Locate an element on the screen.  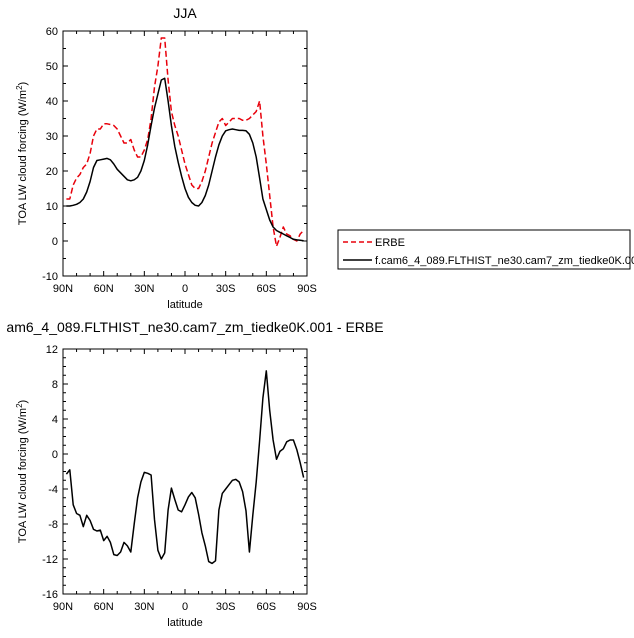
bottom-chart-x-label: latitude is located at coordinates (184, 623).